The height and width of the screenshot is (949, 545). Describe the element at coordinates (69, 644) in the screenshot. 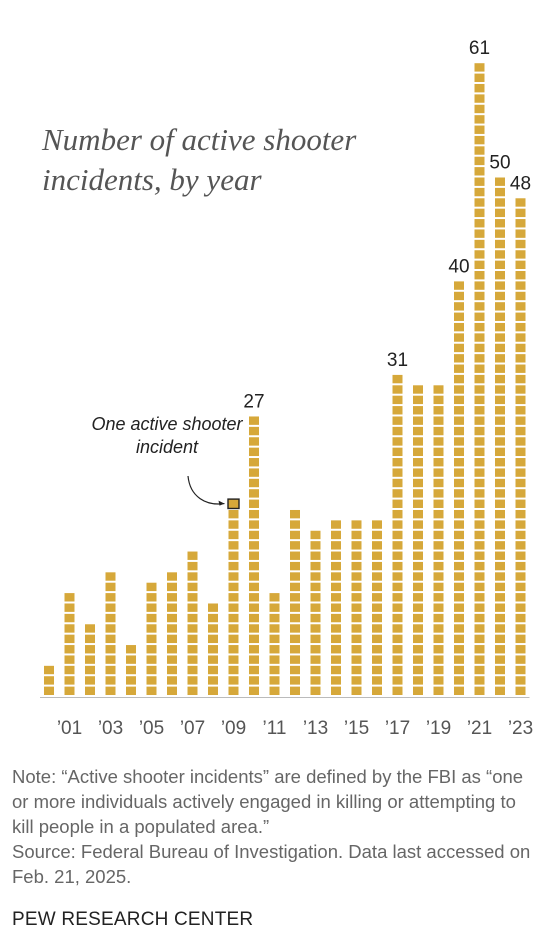

I see `bar-2001` at that location.